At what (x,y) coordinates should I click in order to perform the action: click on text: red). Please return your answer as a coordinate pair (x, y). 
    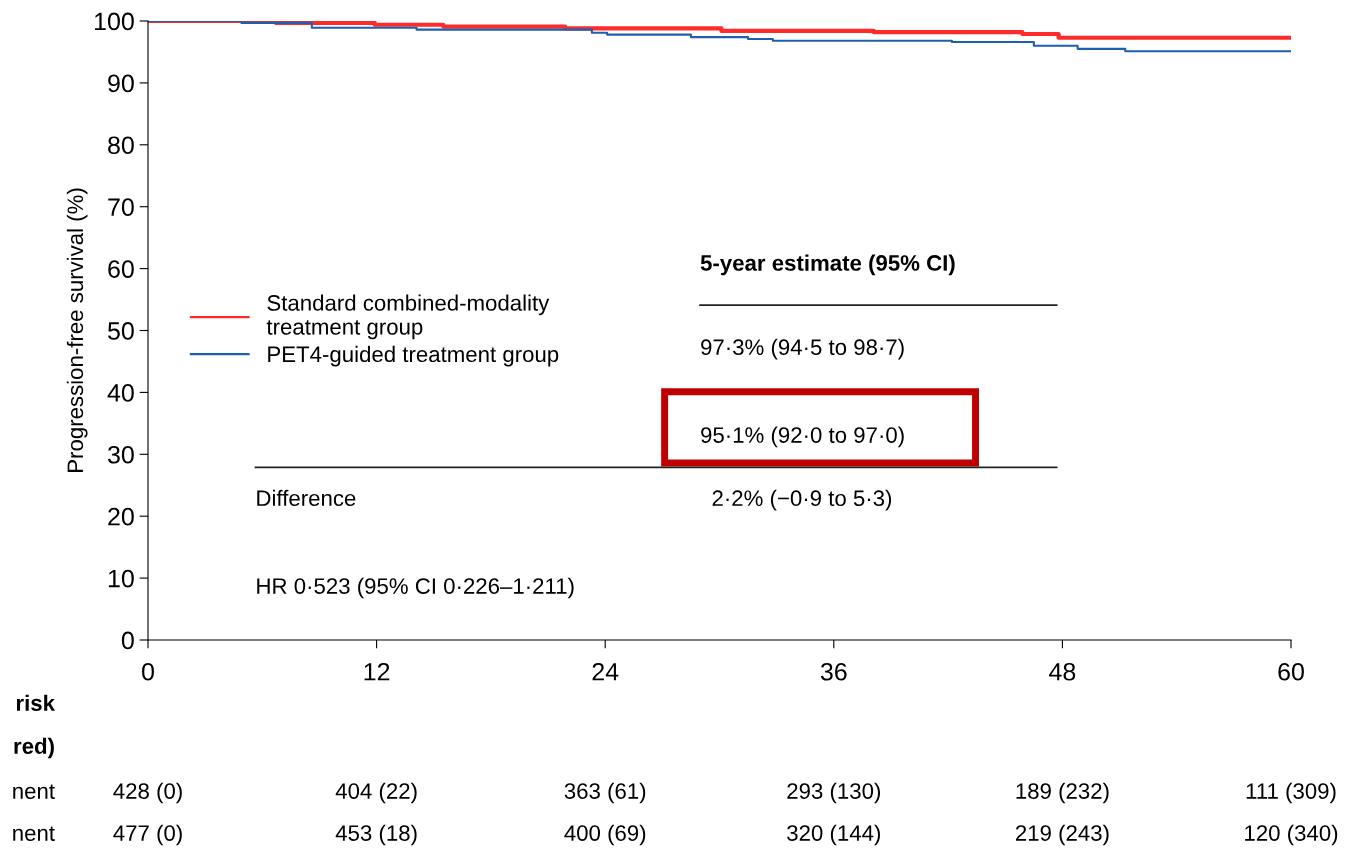
    Looking at the image, I should click on (34, 748).